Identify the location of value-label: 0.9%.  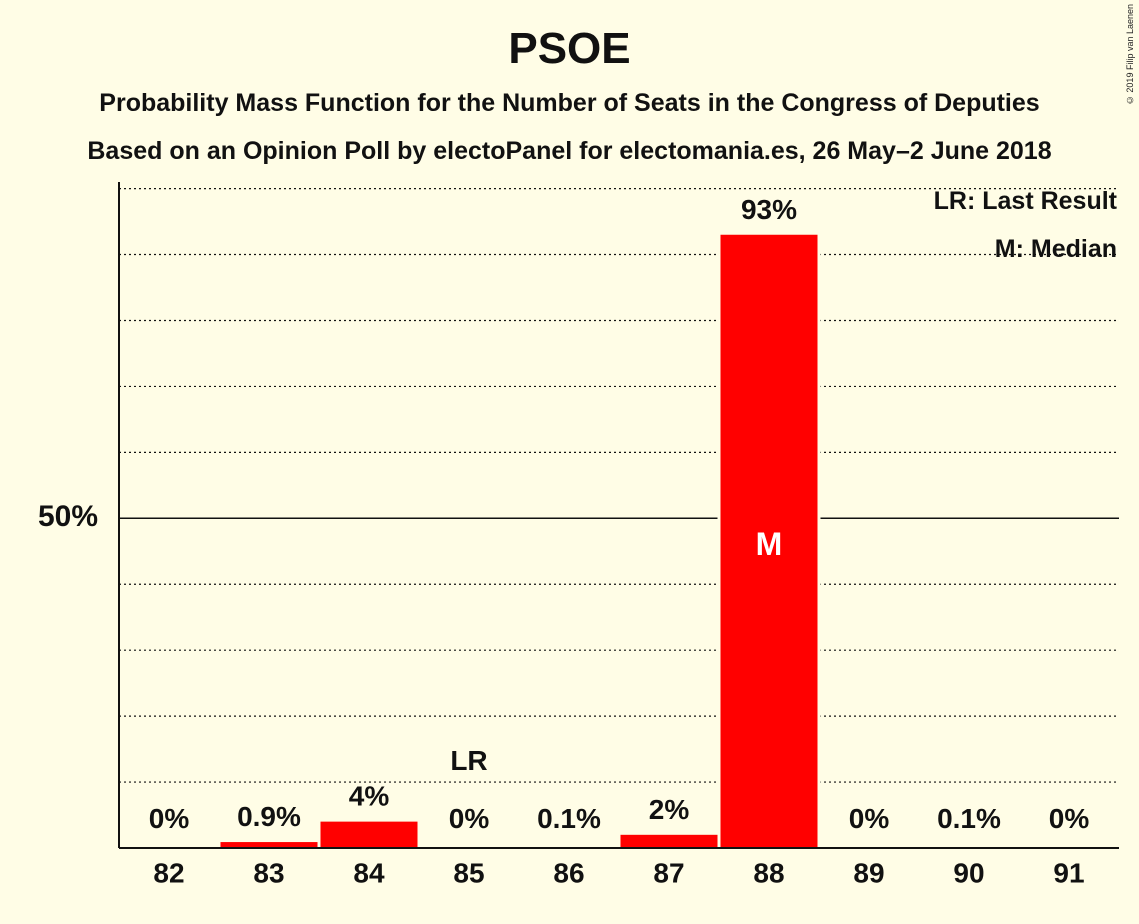
(269, 816).